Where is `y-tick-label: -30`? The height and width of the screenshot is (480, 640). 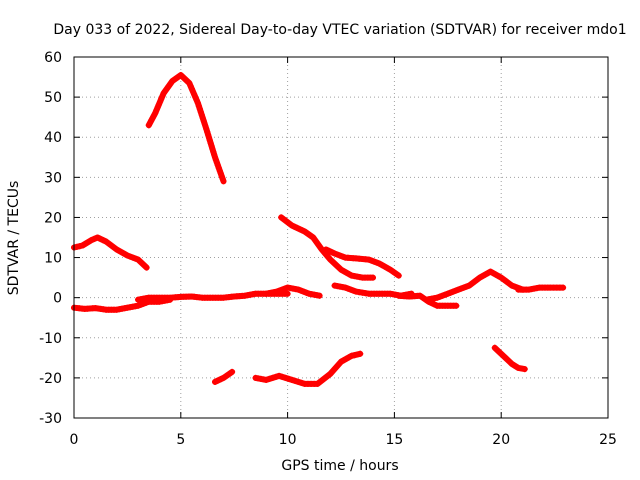
y-tick-label: -30 is located at coordinates (50, 419).